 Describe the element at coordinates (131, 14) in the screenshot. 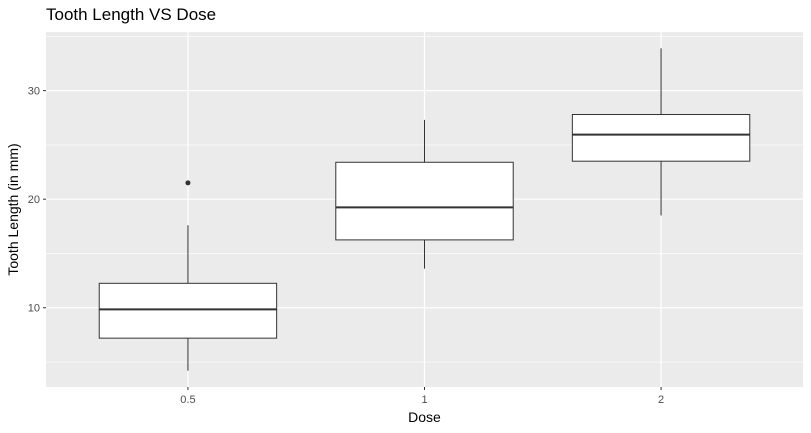

I see `chart-title: Tooth Length VS Dose` at that location.